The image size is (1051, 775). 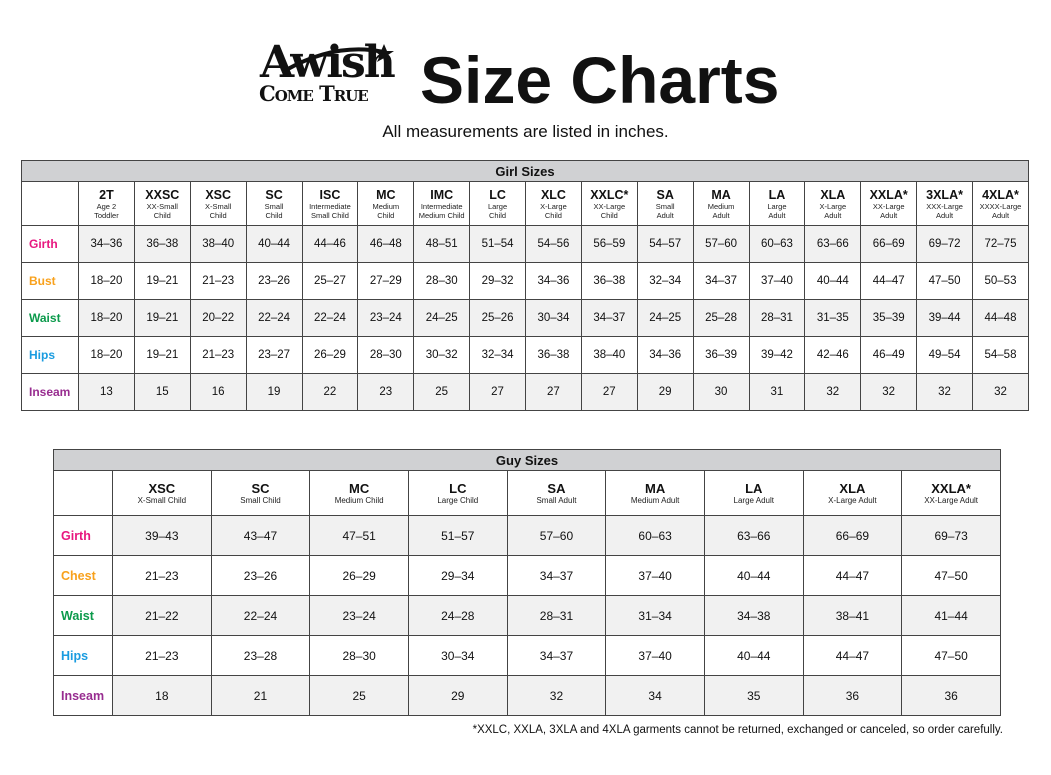 I want to click on size-description: Small, so click(x=274, y=206).